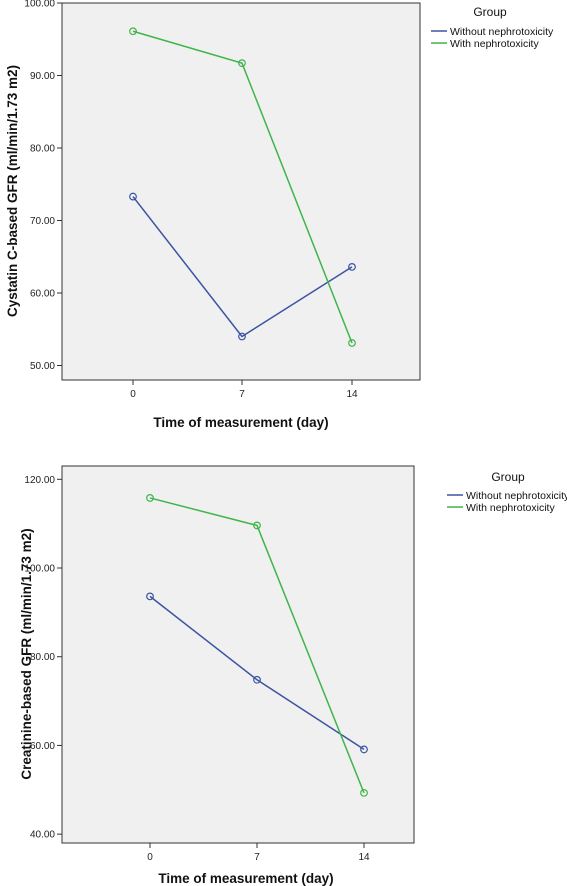 This screenshot has width=567, height=886. I want to click on y-axis: 50.00 60.00 70.00 80.00 90.00 100.00, so click(43, 186).